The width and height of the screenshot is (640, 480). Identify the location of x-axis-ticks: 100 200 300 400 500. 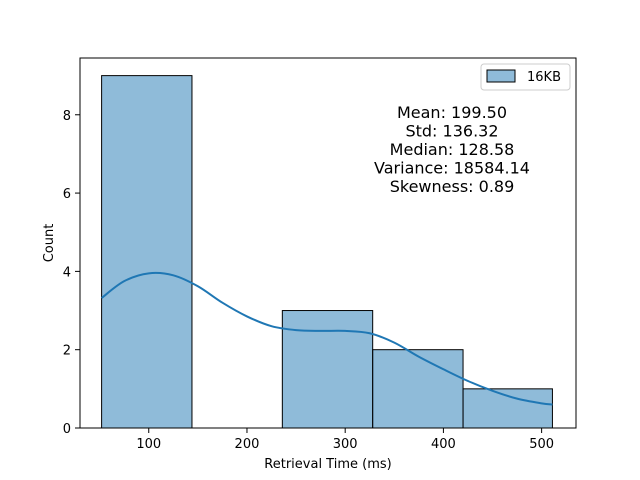
(345, 440).